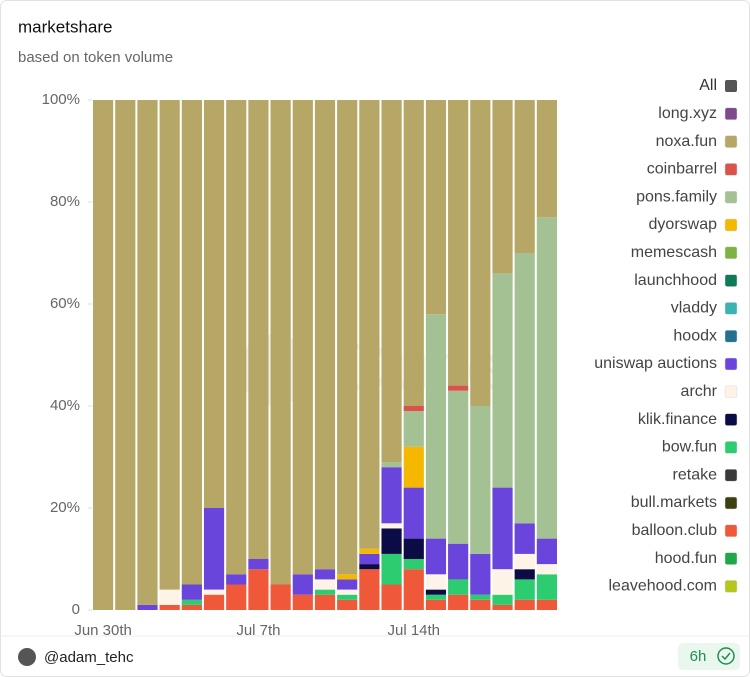 The height and width of the screenshot is (677, 750). I want to click on legend-label: bull.markets, so click(674, 502).